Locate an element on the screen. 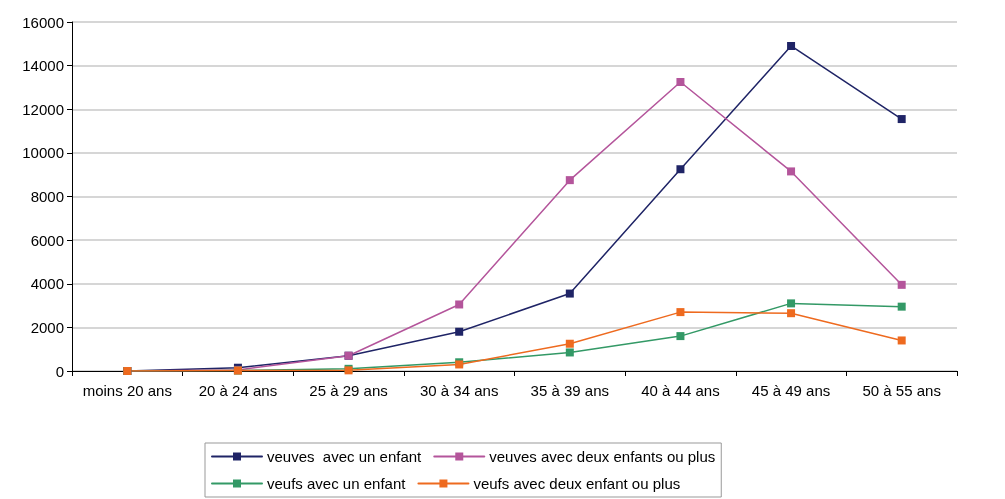 The width and height of the screenshot is (1005, 499). x-tick-label: 40 à 44 ans is located at coordinates (680, 390).